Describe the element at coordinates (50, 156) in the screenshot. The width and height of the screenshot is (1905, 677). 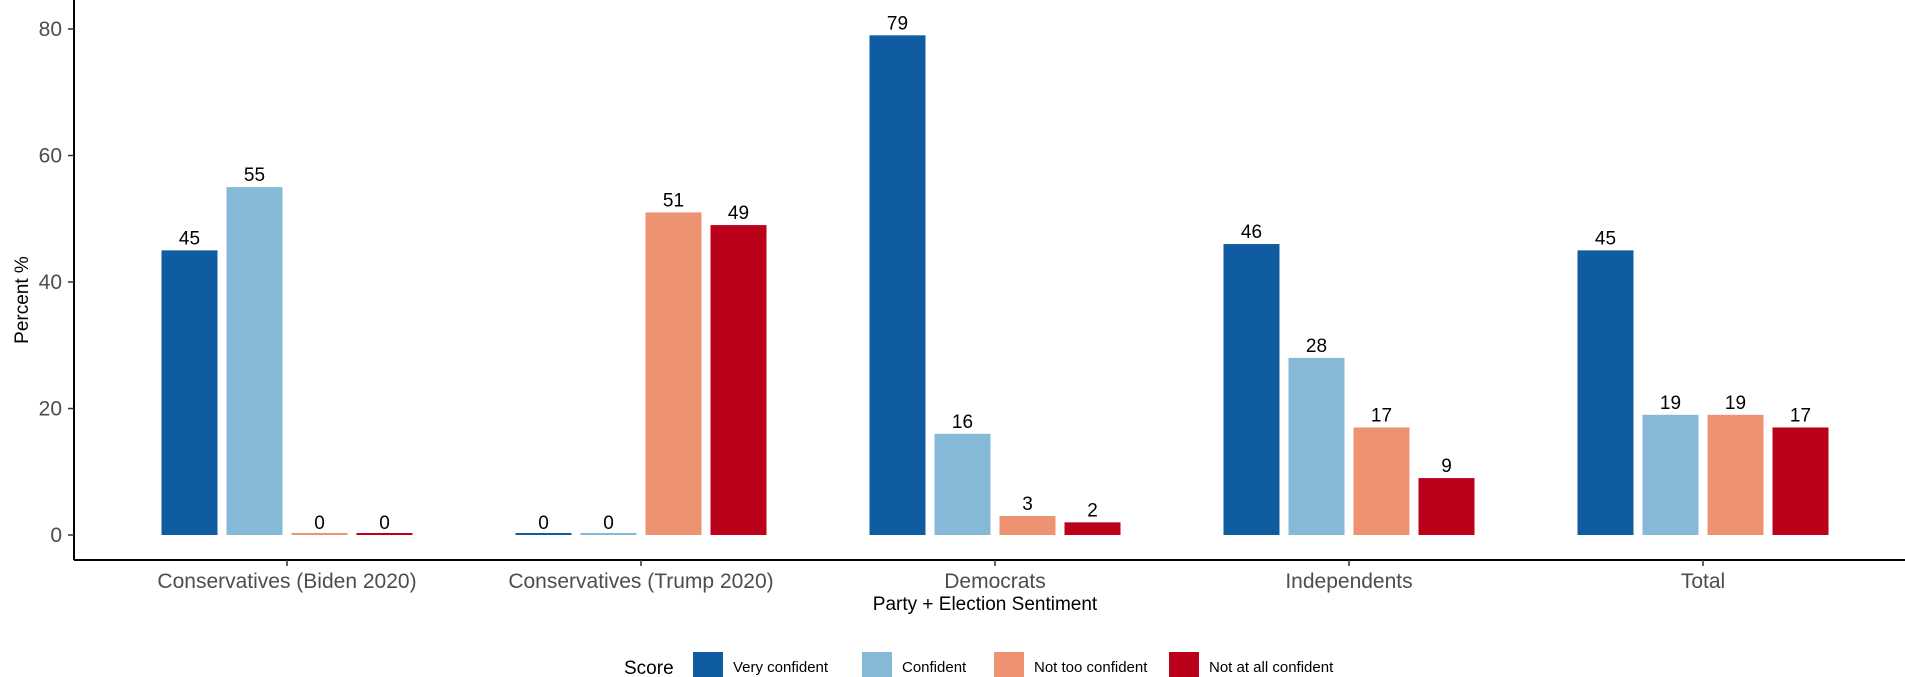
I see `y-tick-label: 60` at that location.